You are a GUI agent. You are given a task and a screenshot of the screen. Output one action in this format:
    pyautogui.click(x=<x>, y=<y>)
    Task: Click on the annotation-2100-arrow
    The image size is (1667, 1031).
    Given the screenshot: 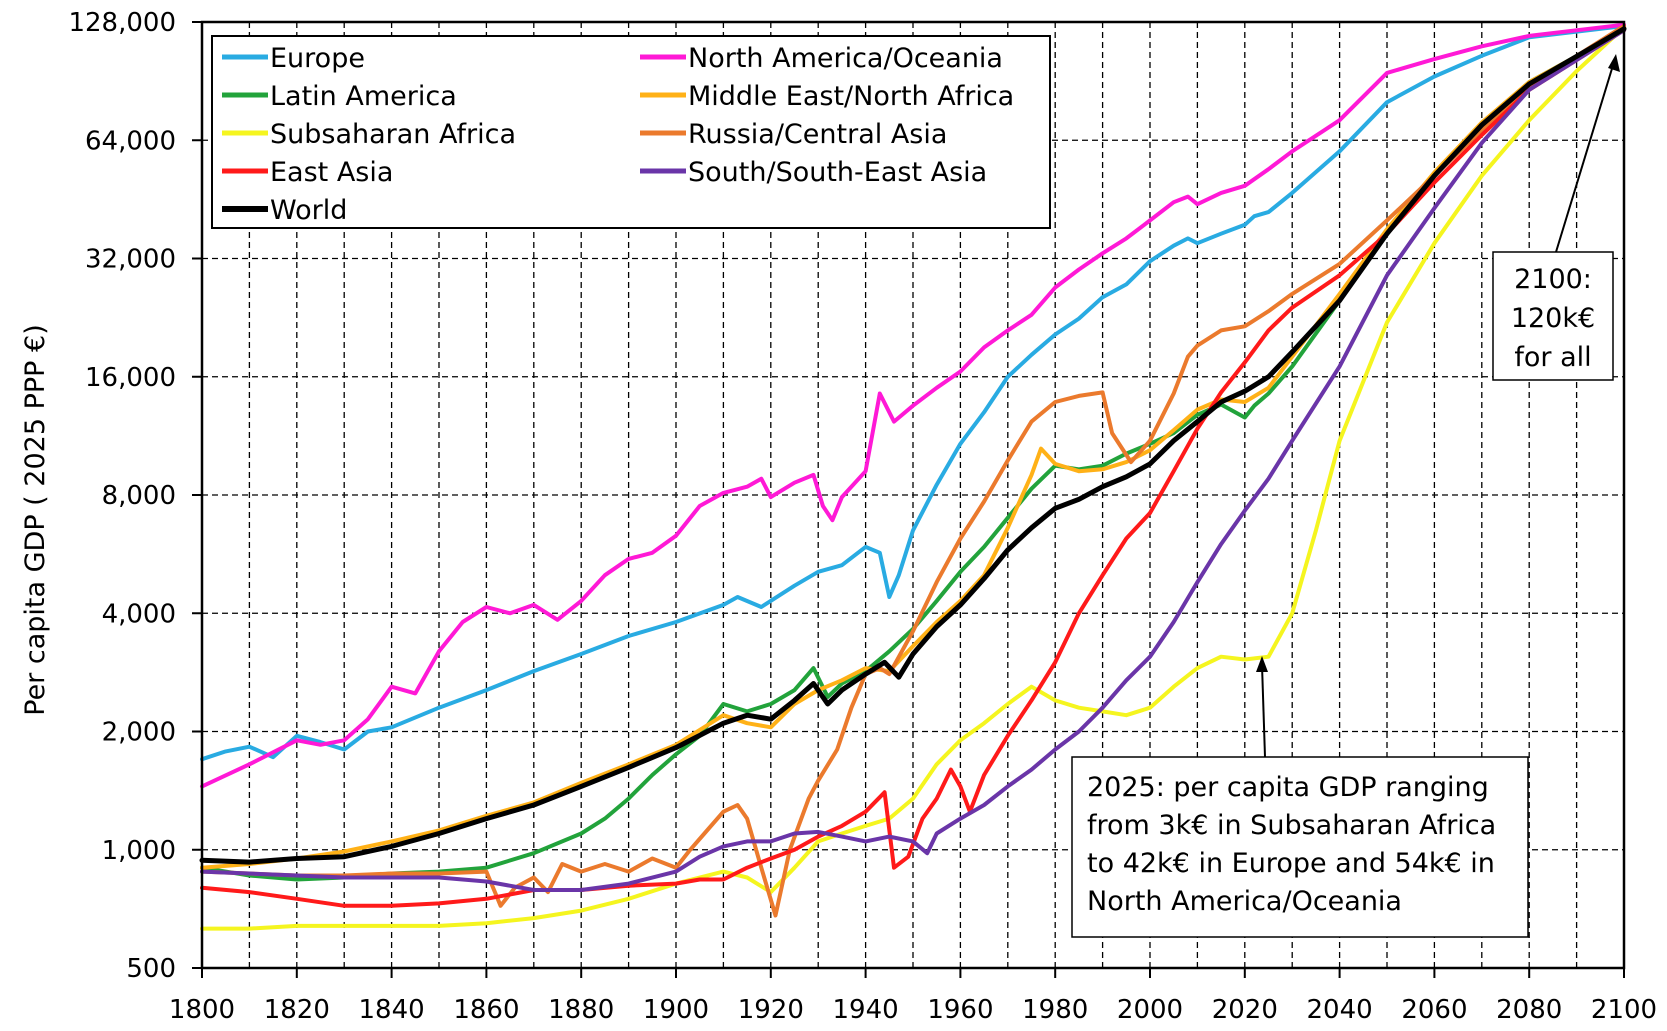 What is the action you would take?
    pyautogui.click(x=1585, y=157)
    